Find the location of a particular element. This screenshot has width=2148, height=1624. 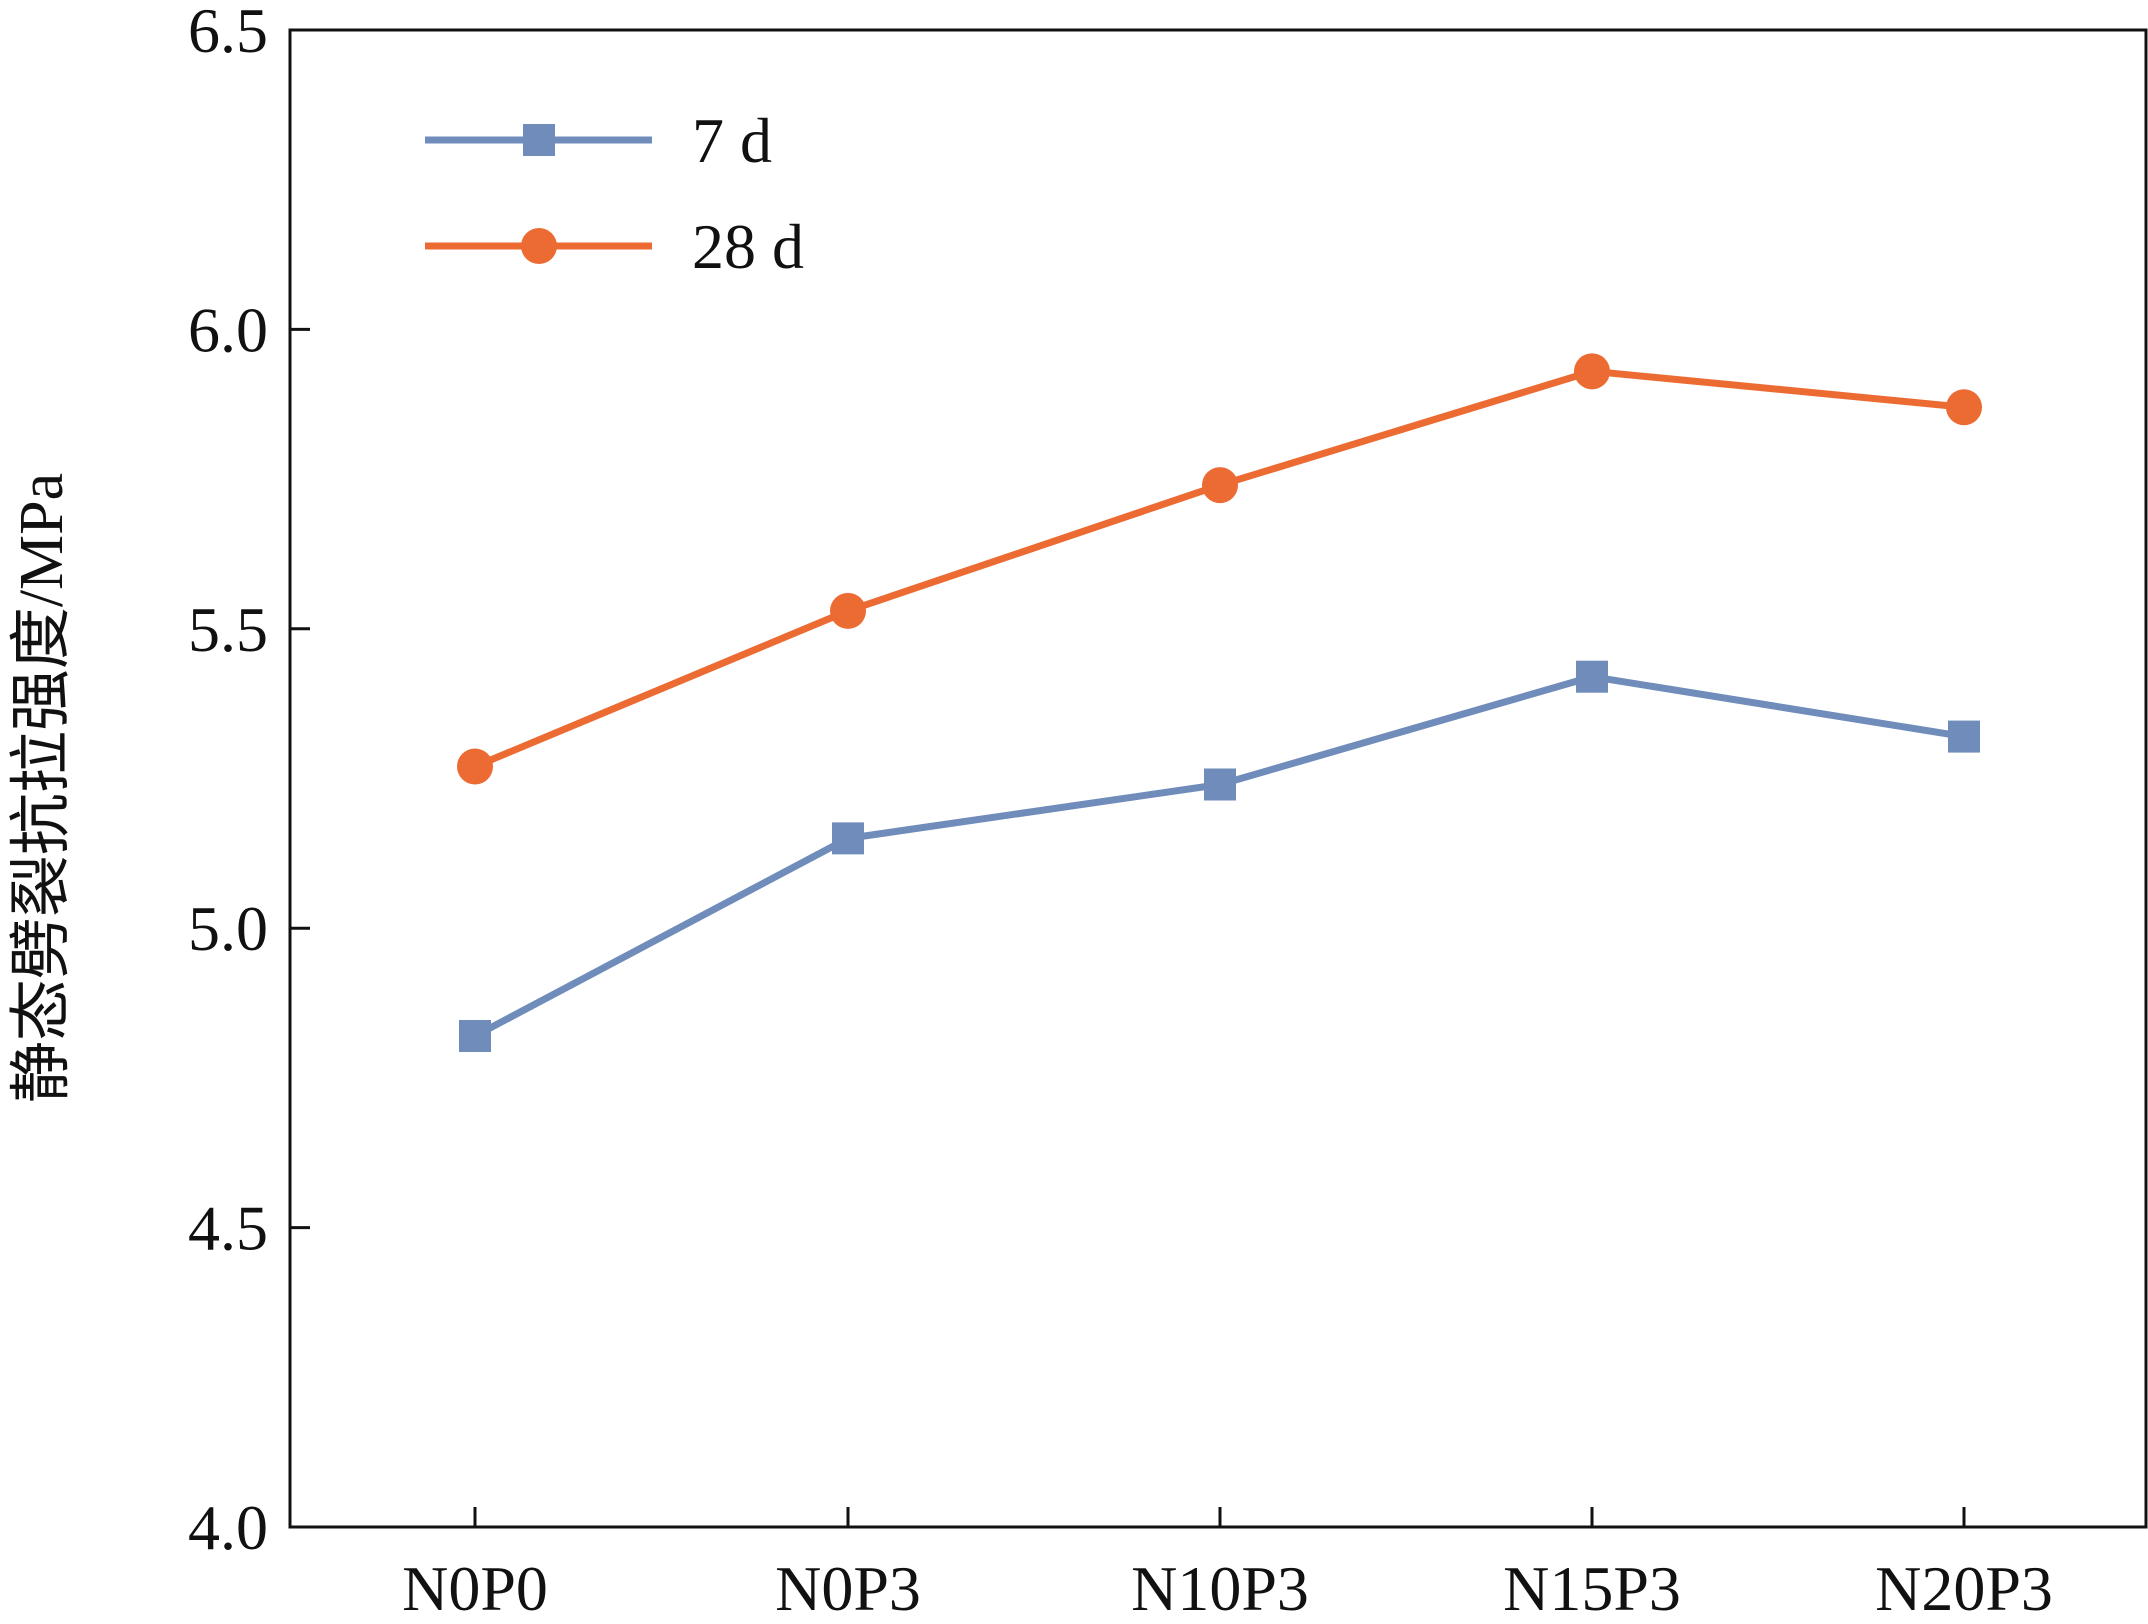

x-tick-label: N0P0 is located at coordinates (475, 1586).